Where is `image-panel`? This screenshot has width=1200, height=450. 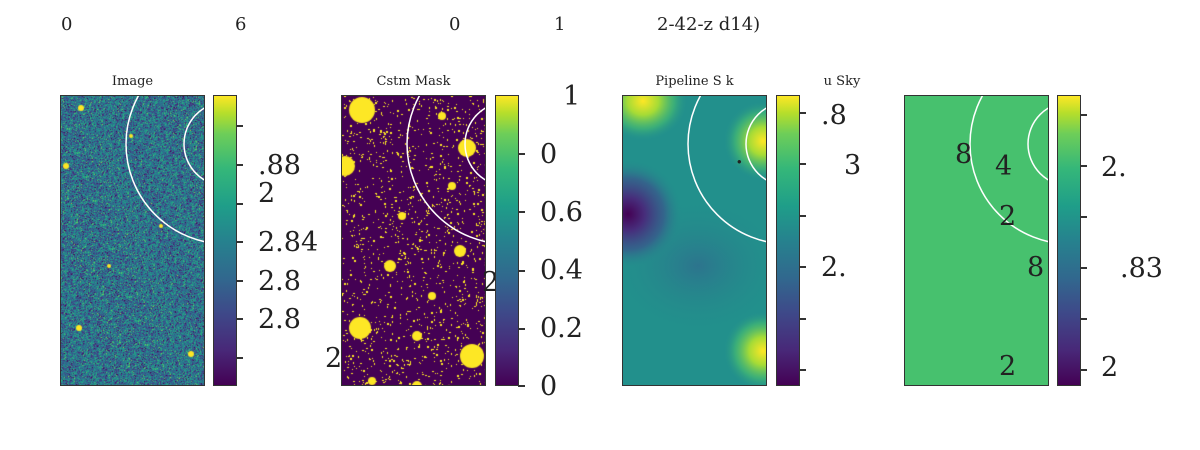
image-panel is located at coordinates (132, 240).